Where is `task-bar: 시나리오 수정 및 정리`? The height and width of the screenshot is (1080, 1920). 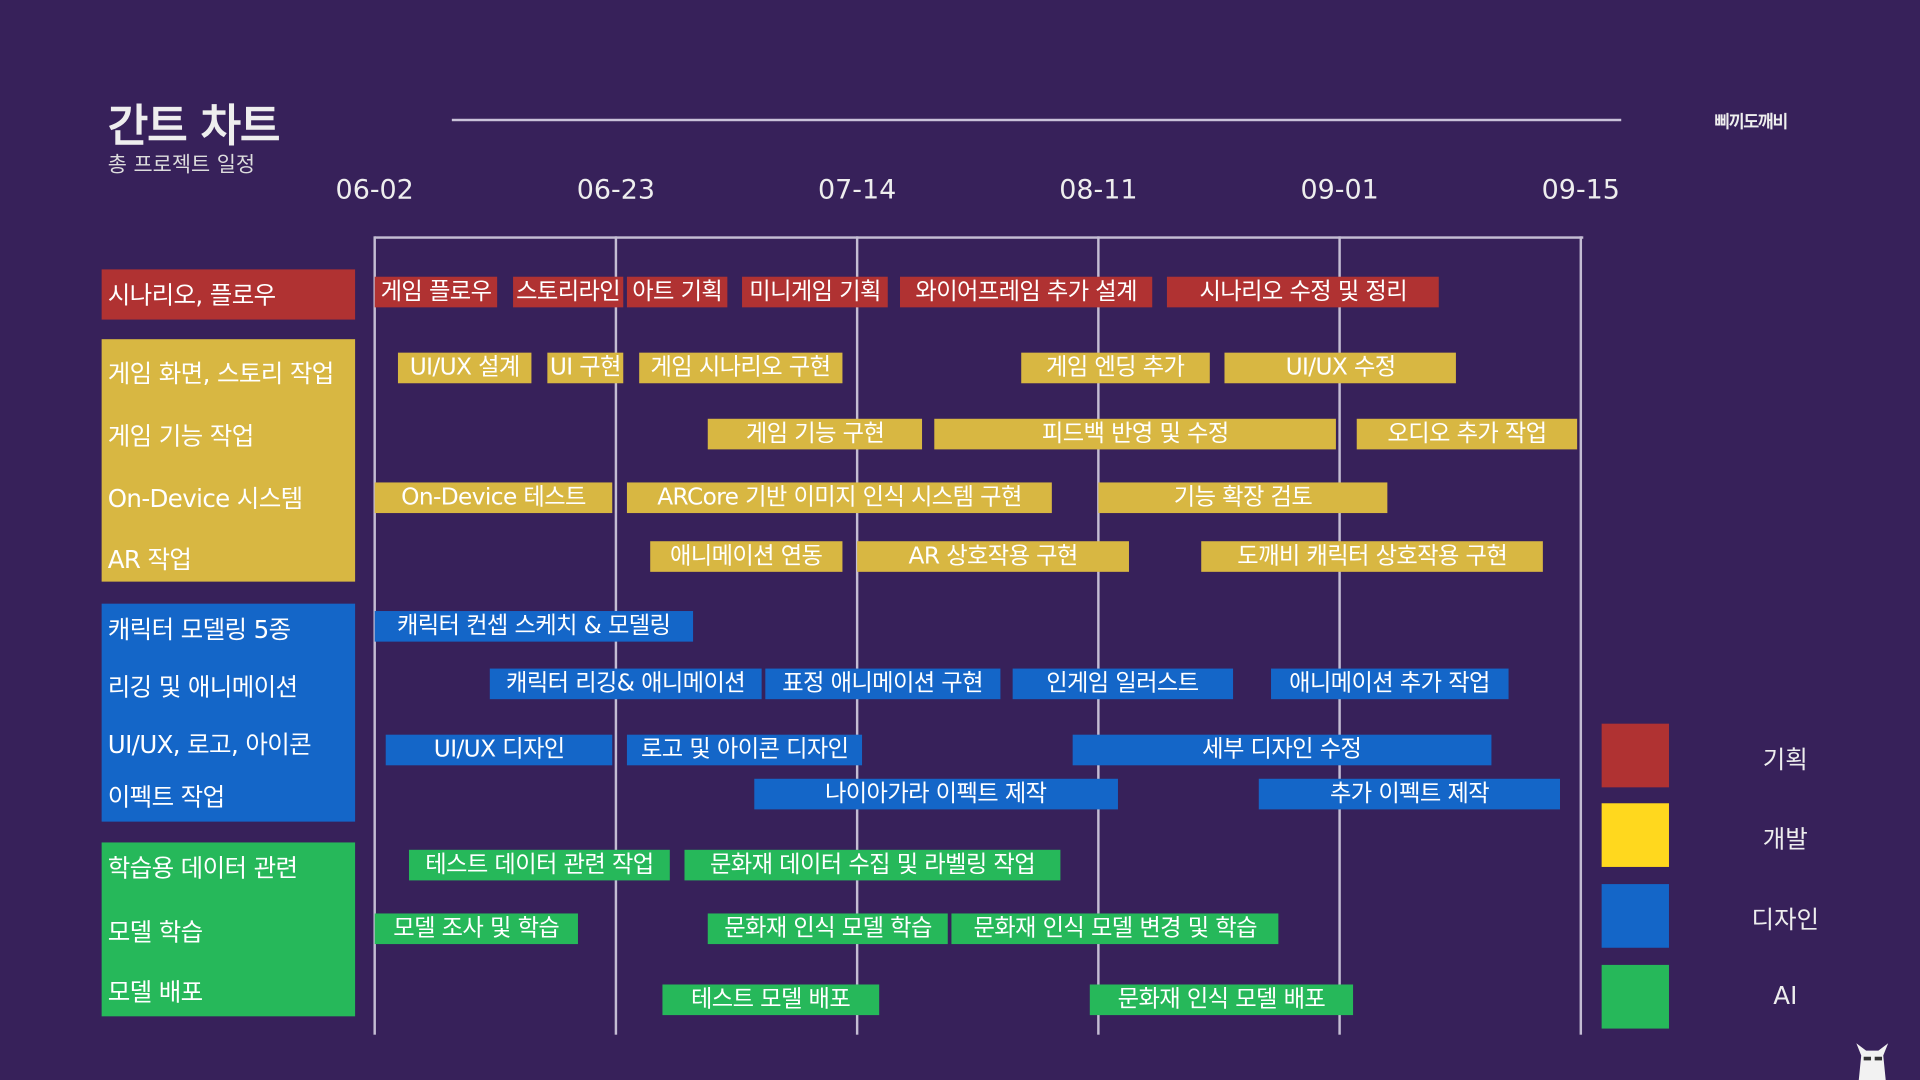
task-bar: 시나리오 수정 및 정리 is located at coordinates (1303, 292).